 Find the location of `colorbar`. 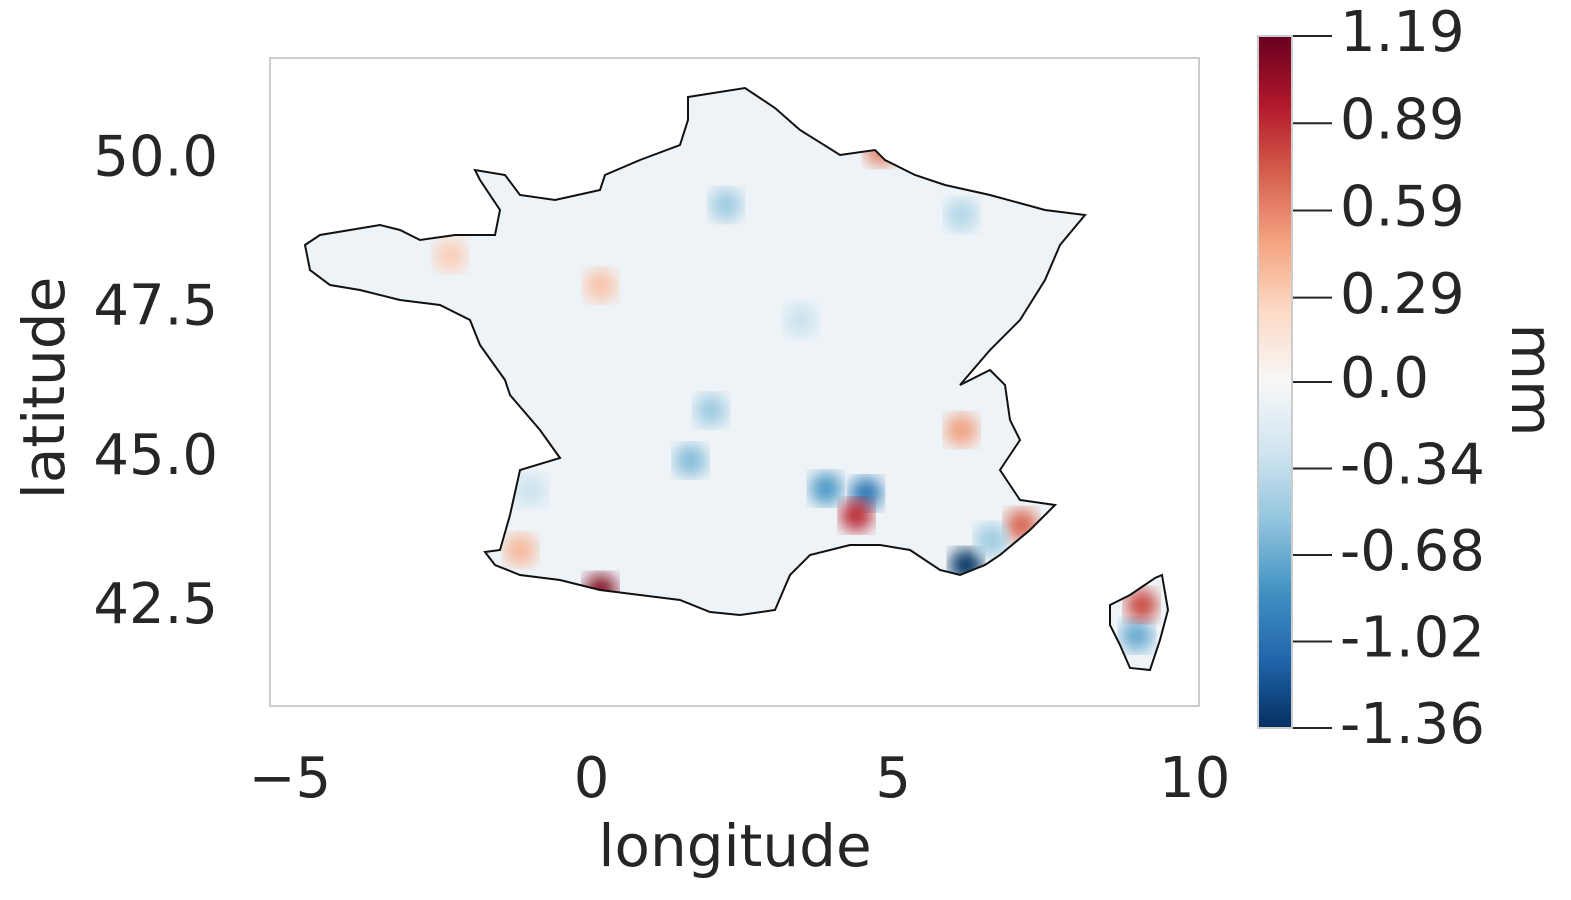

colorbar is located at coordinates (1275, 382).